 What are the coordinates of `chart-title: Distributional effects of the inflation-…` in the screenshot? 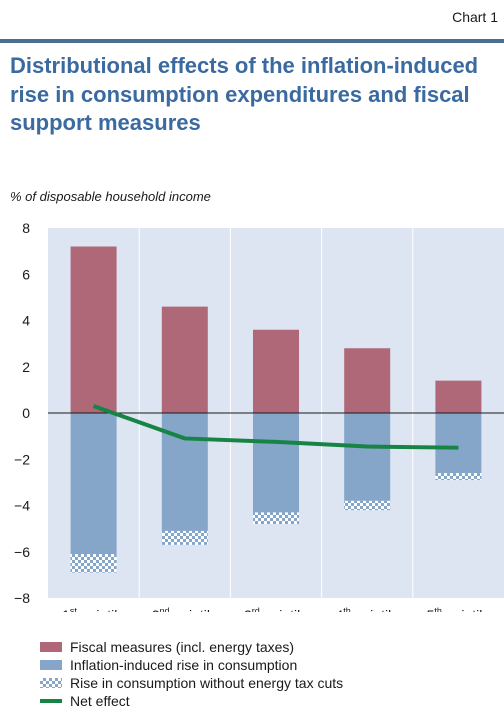 It's located at (244, 94).